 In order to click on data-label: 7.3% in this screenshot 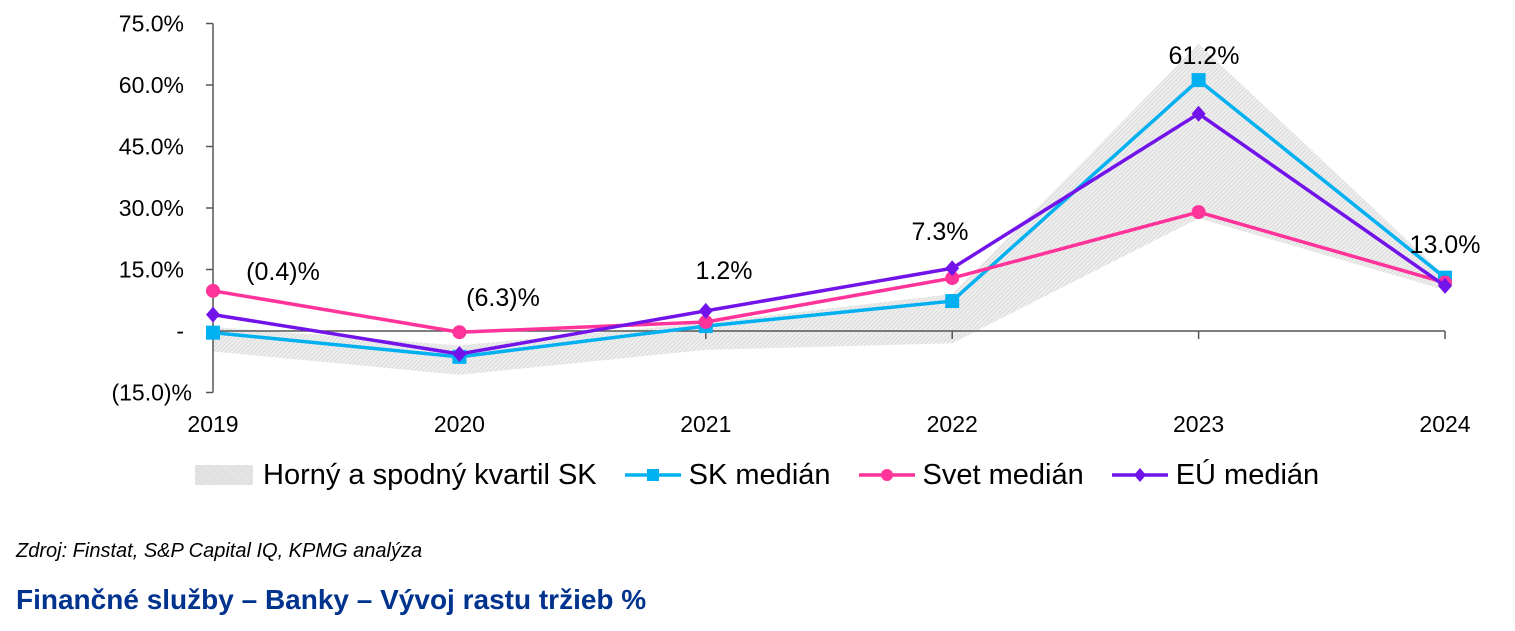, I will do `click(940, 232)`.